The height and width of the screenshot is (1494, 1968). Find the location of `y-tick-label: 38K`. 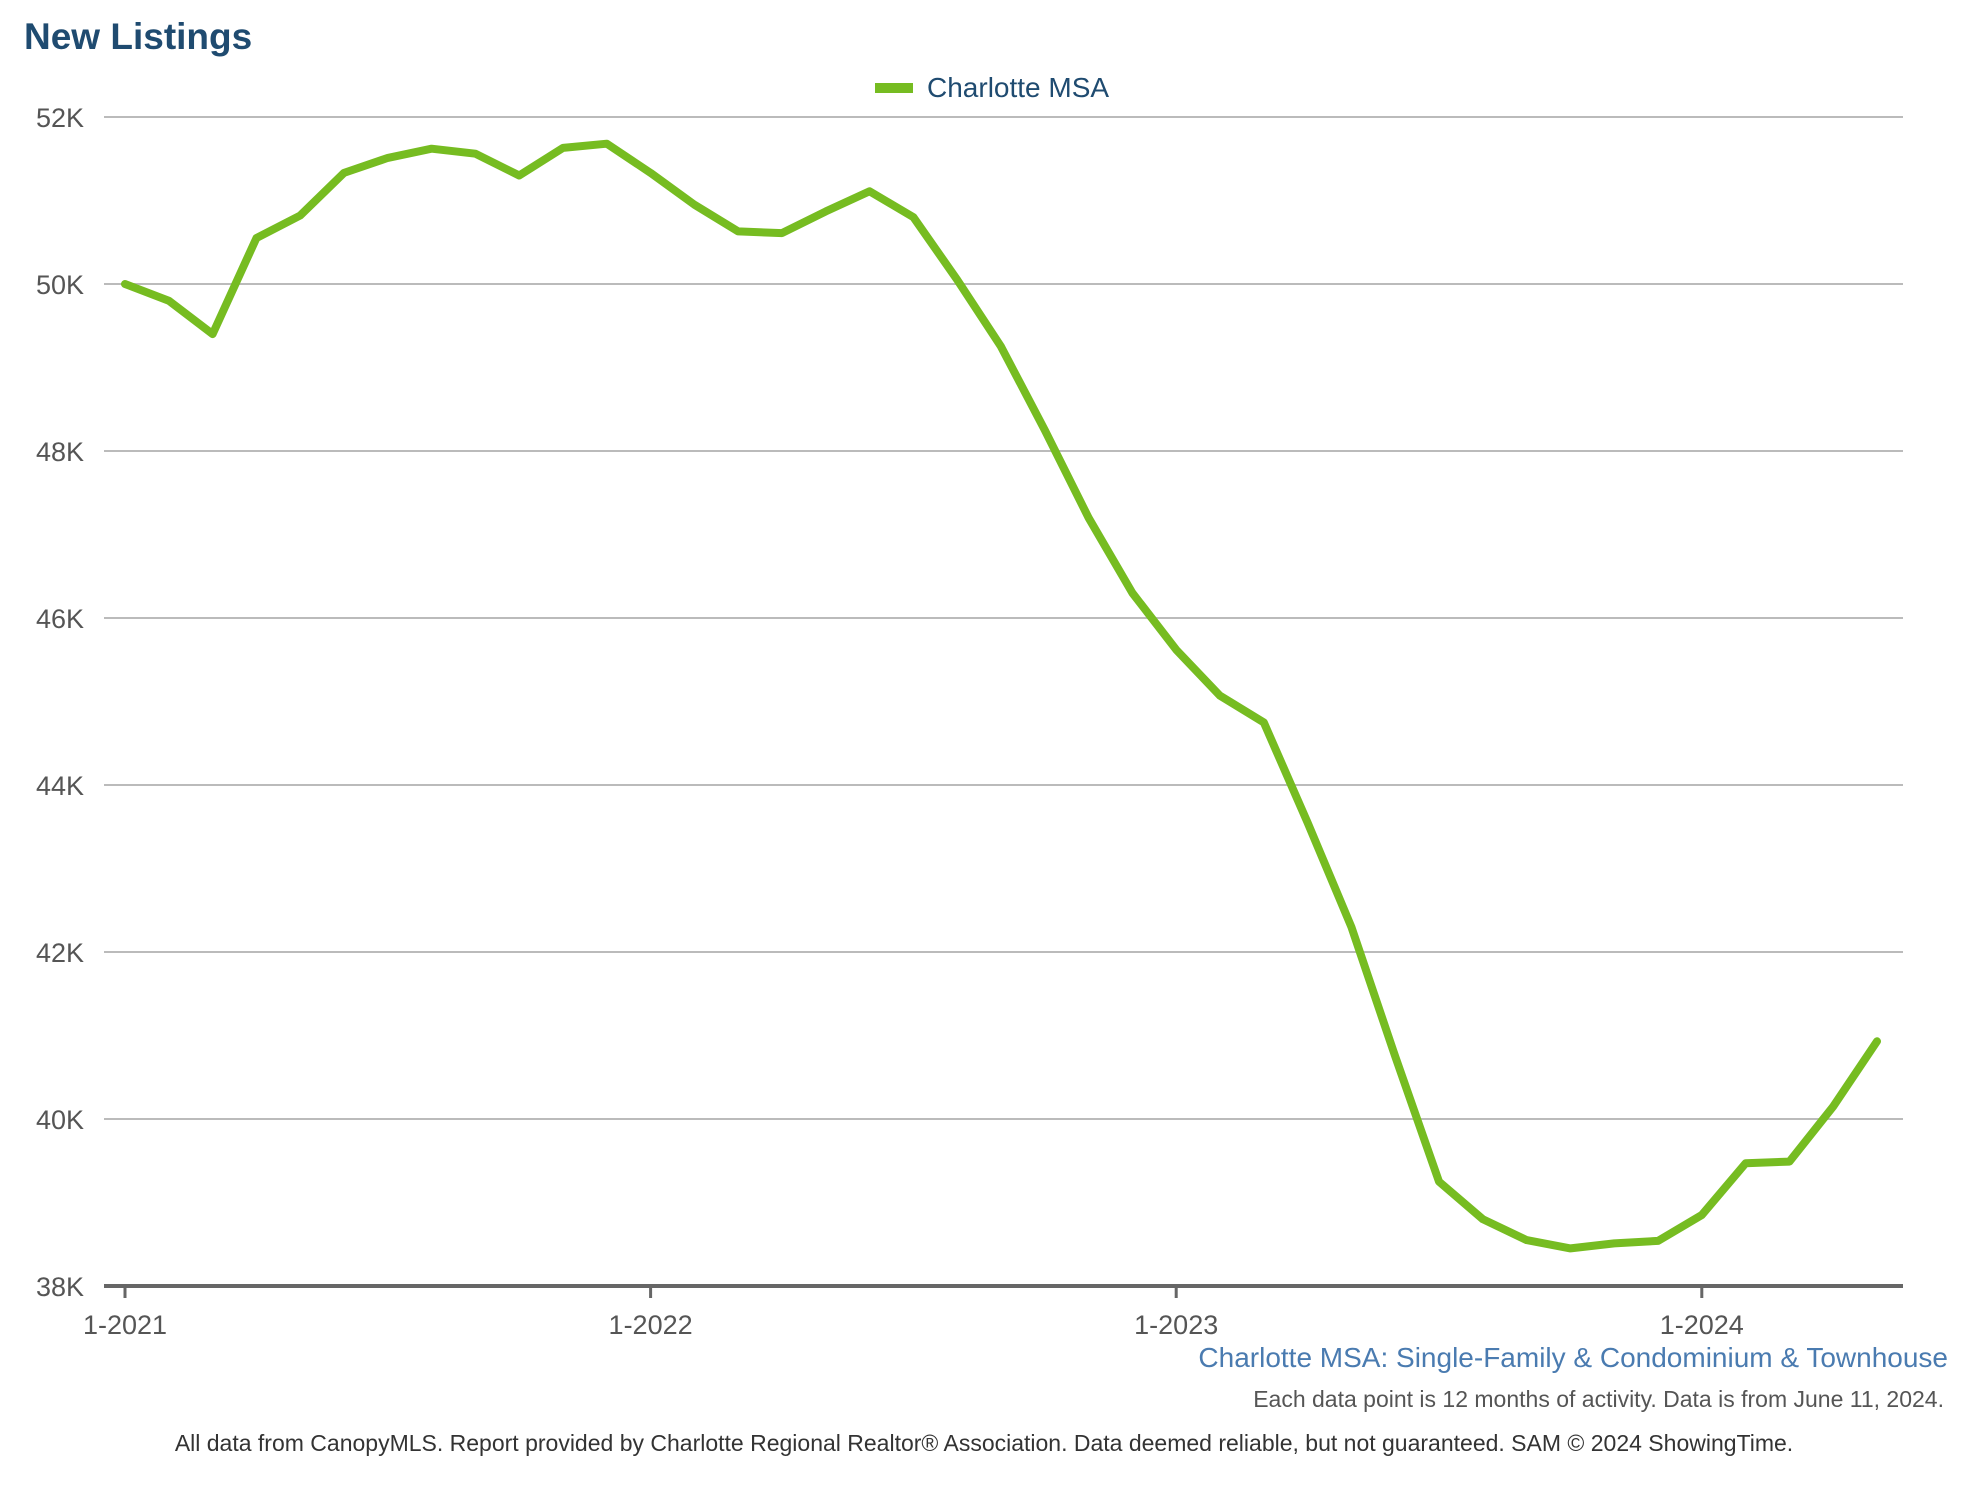

y-tick-label: 38K is located at coordinates (60, 1287).